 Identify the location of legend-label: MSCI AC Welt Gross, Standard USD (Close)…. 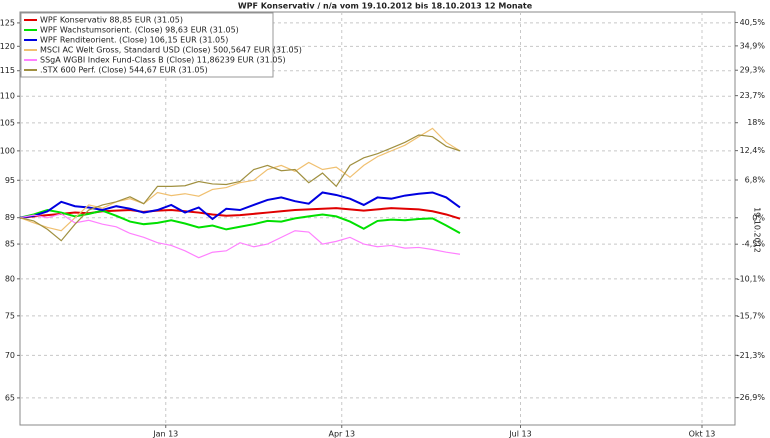
(171, 50).